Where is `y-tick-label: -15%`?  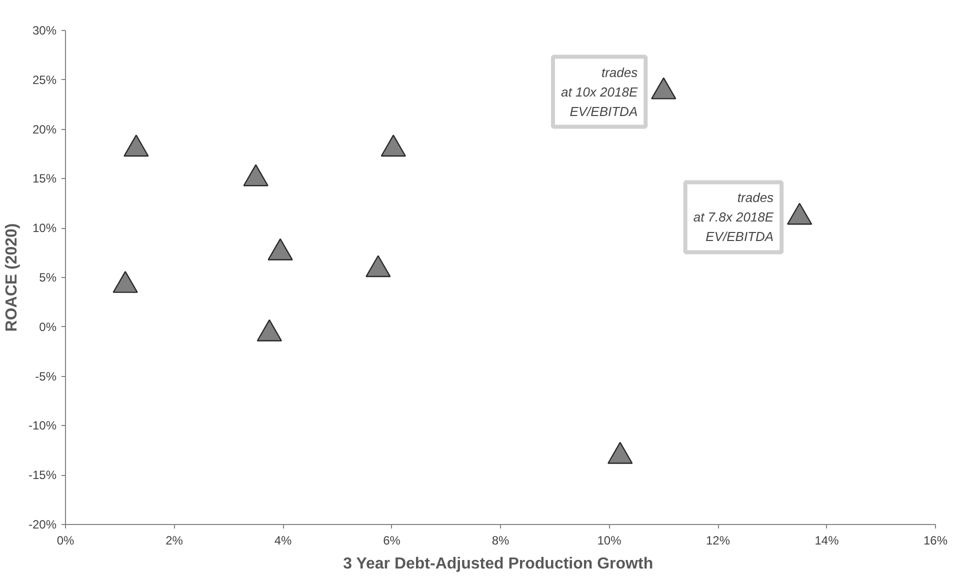
y-tick-label: -15% is located at coordinates (42, 475).